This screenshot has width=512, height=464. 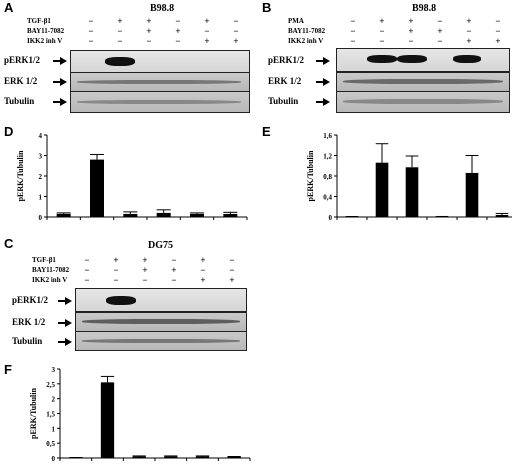 I want to click on treatment-label: TGF-β1, so click(x=44, y=260).